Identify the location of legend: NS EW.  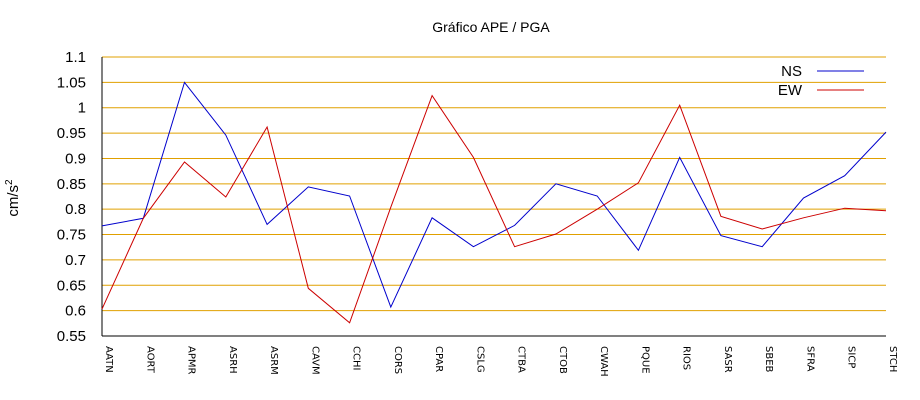
(821, 81).